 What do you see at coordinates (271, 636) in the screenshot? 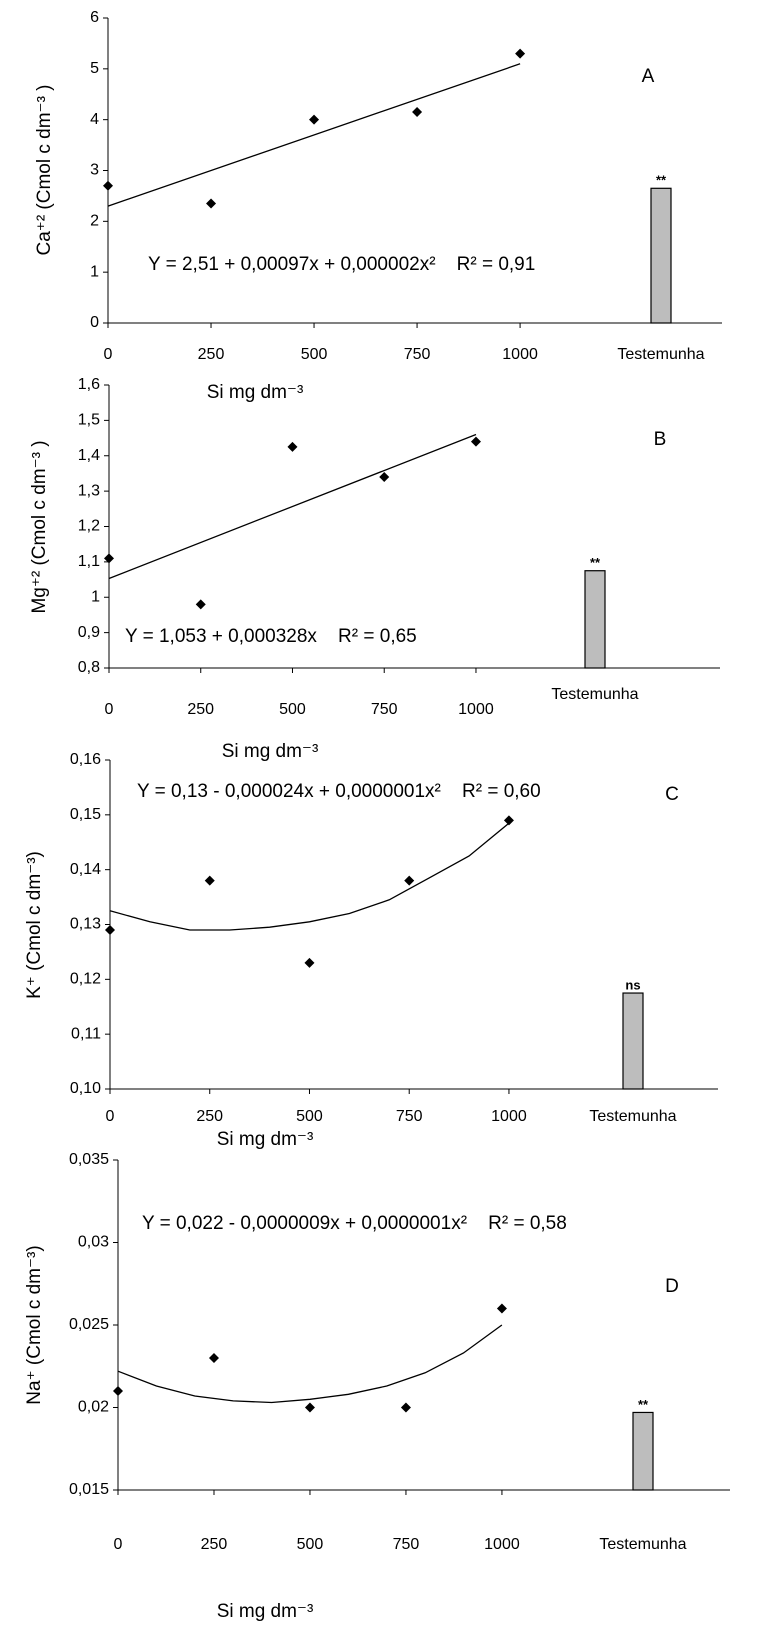
I see `equation: Y = 1,053 + 0,000328x R² = 0,65` at bounding box center [271, 636].